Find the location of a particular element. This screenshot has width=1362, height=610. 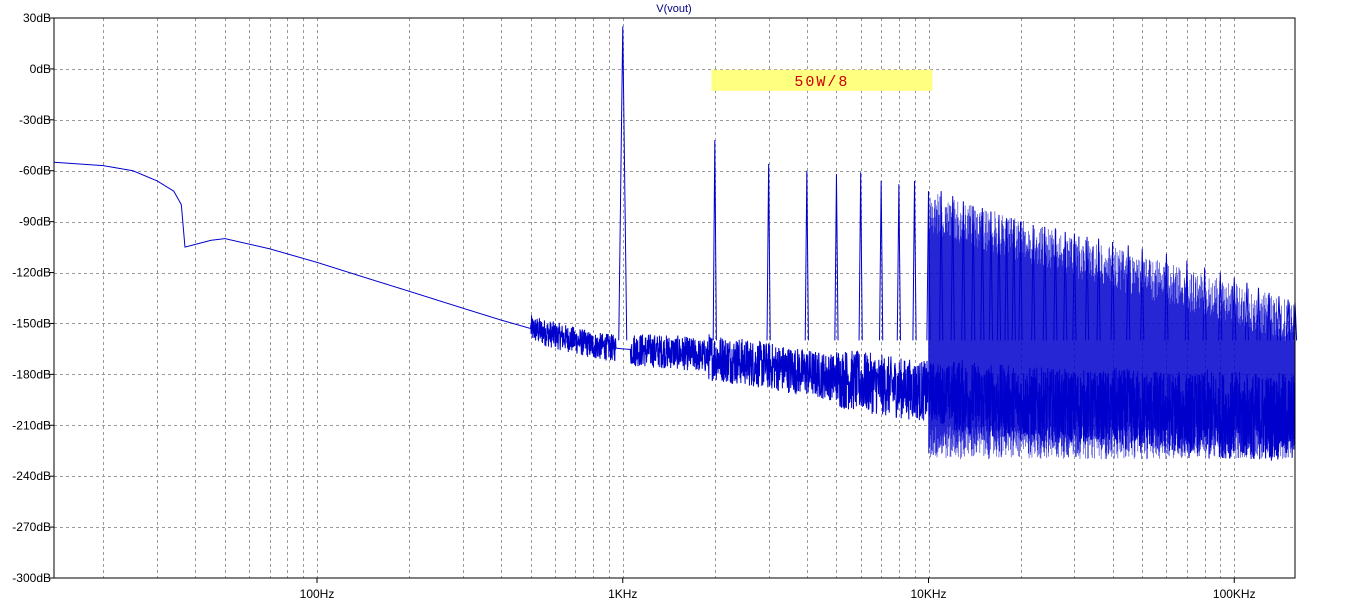

x-tick-label: 10KHz is located at coordinates (928, 594).